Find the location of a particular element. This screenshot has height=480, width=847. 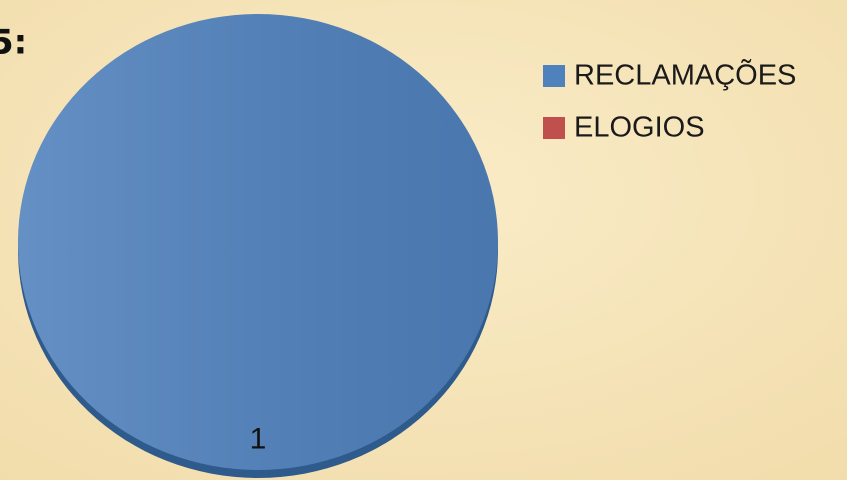

legend-label: RECLAMAÇÕES is located at coordinates (685, 75).